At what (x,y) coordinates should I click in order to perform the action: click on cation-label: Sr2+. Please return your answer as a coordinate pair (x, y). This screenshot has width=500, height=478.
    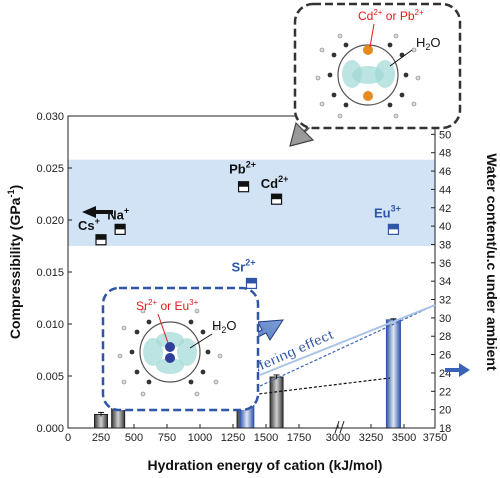
    Looking at the image, I should click on (243, 265).